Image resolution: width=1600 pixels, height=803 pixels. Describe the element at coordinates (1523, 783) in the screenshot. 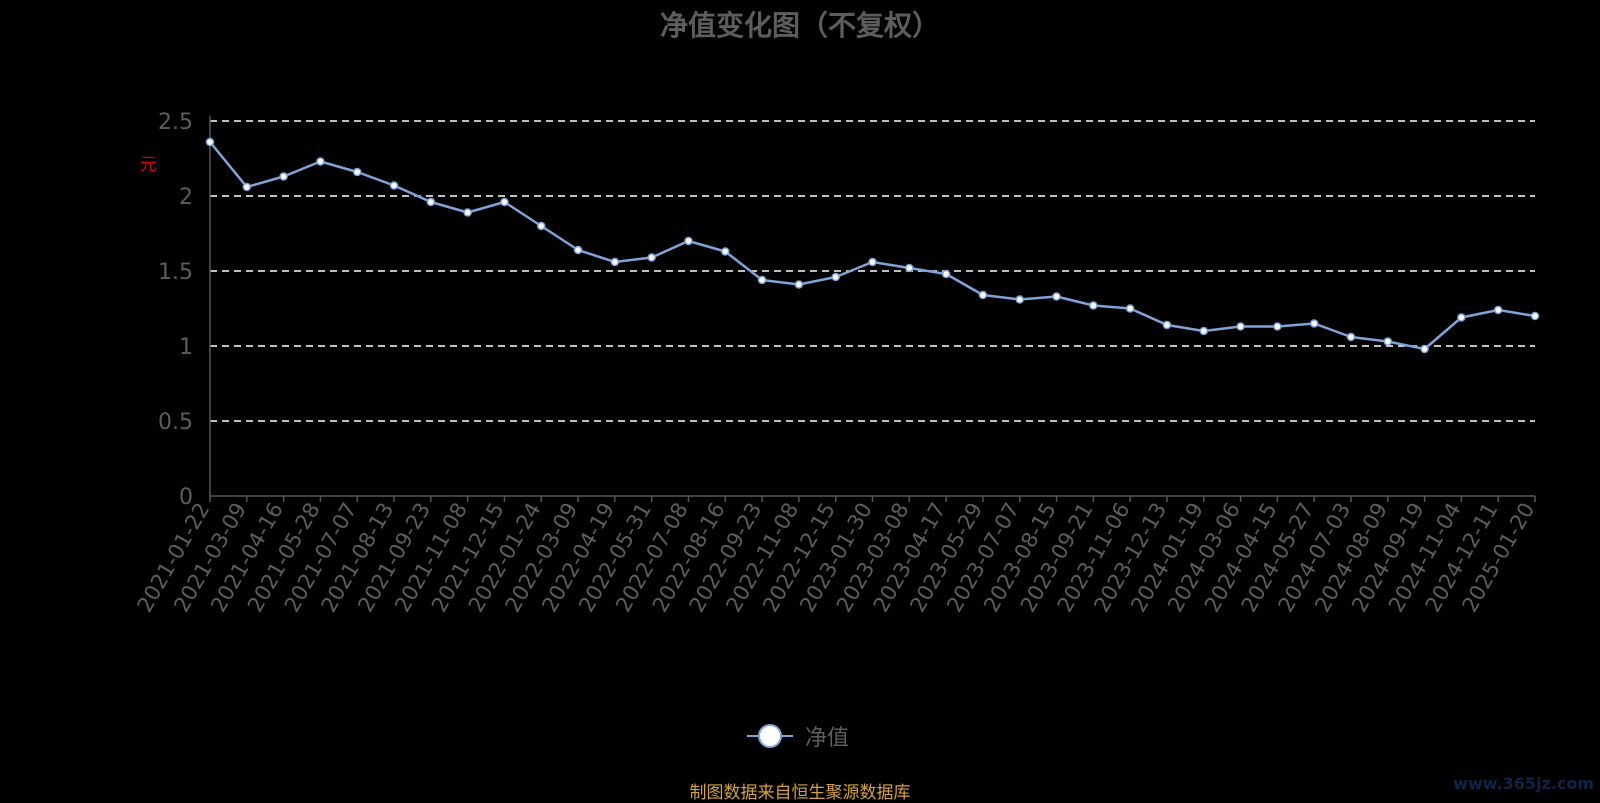

I see `watermark: www.365jz.com` at that location.